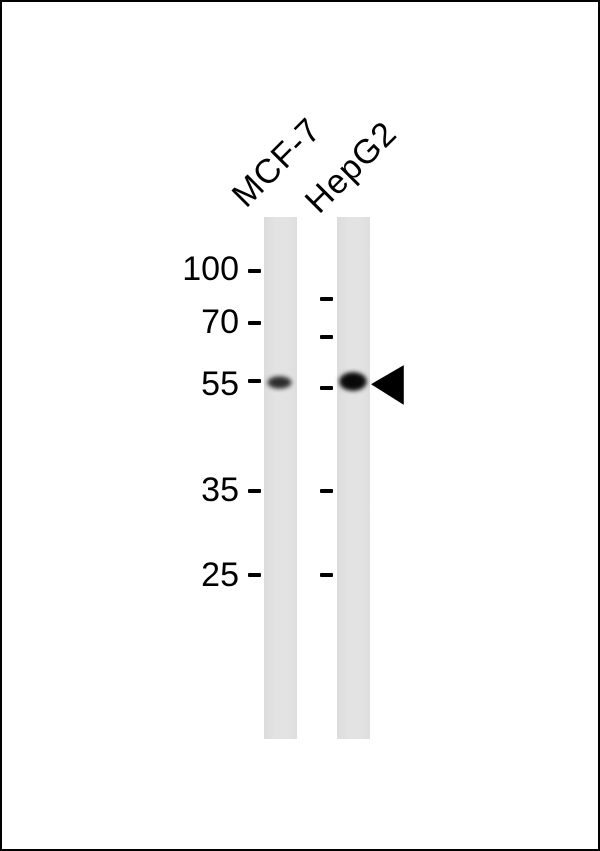 The height and width of the screenshot is (851, 600). I want to click on gel-lane-hepg2, so click(353, 478).